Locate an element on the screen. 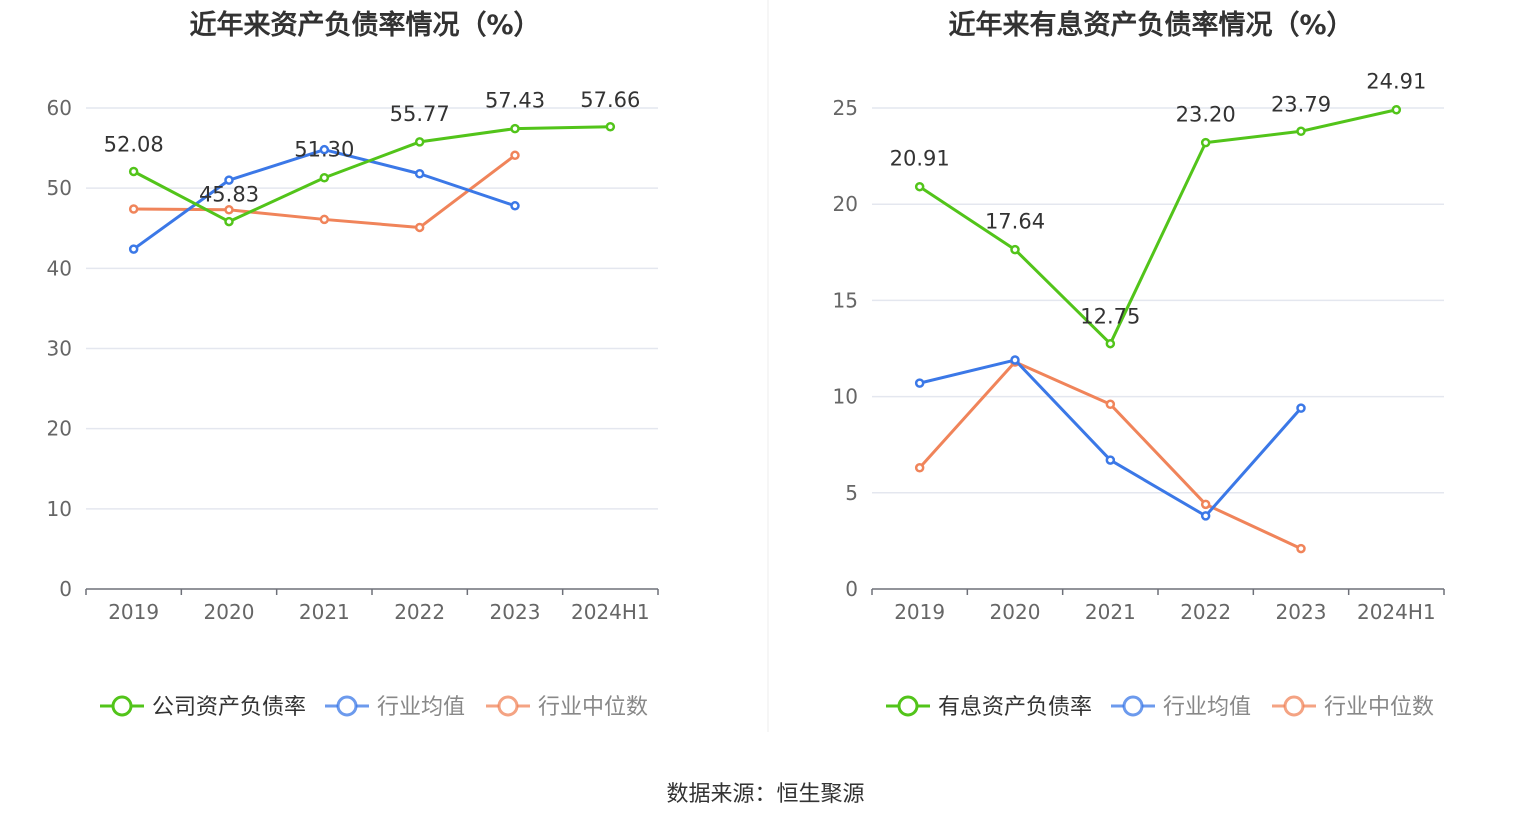 This screenshot has height=826, width=1531. y-tick-label: 50 is located at coordinates (59, 188).